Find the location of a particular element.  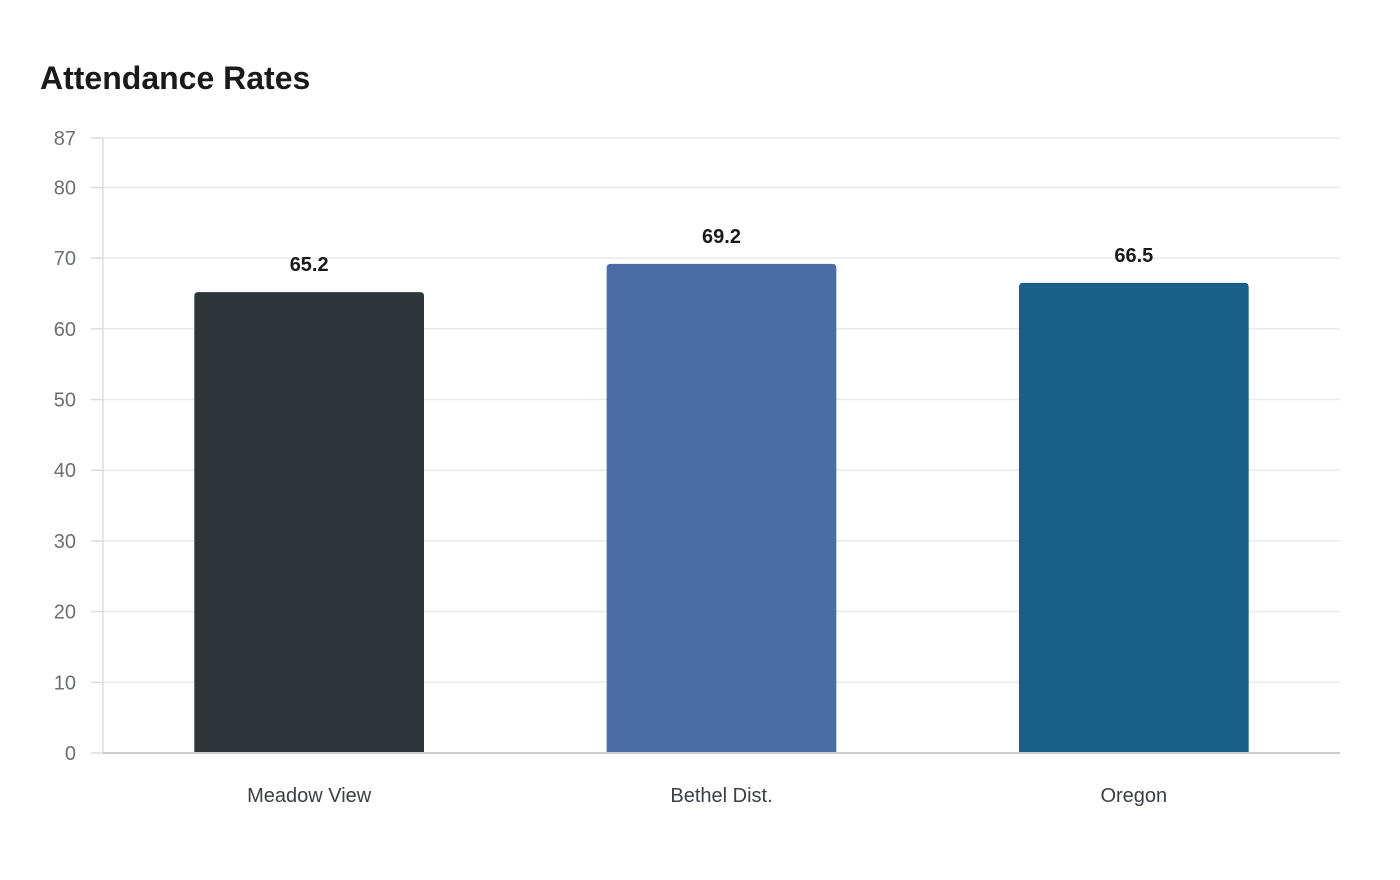

x-category-label: Bethel Dist. is located at coordinates (721, 796).